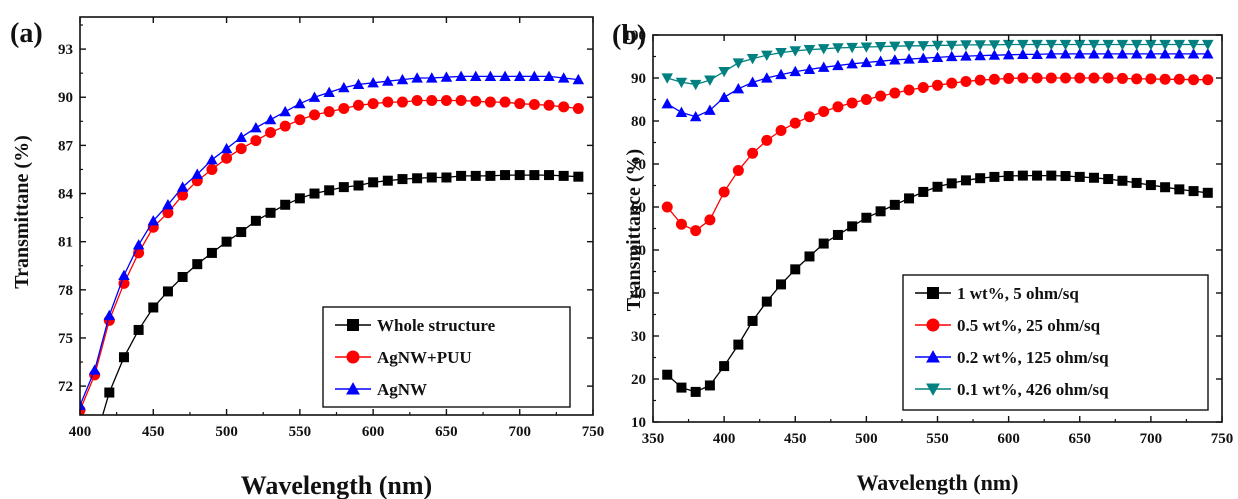  Describe the element at coordinates (226, 432) in the screenshot. I see `x-tick-label: 500` at that location.